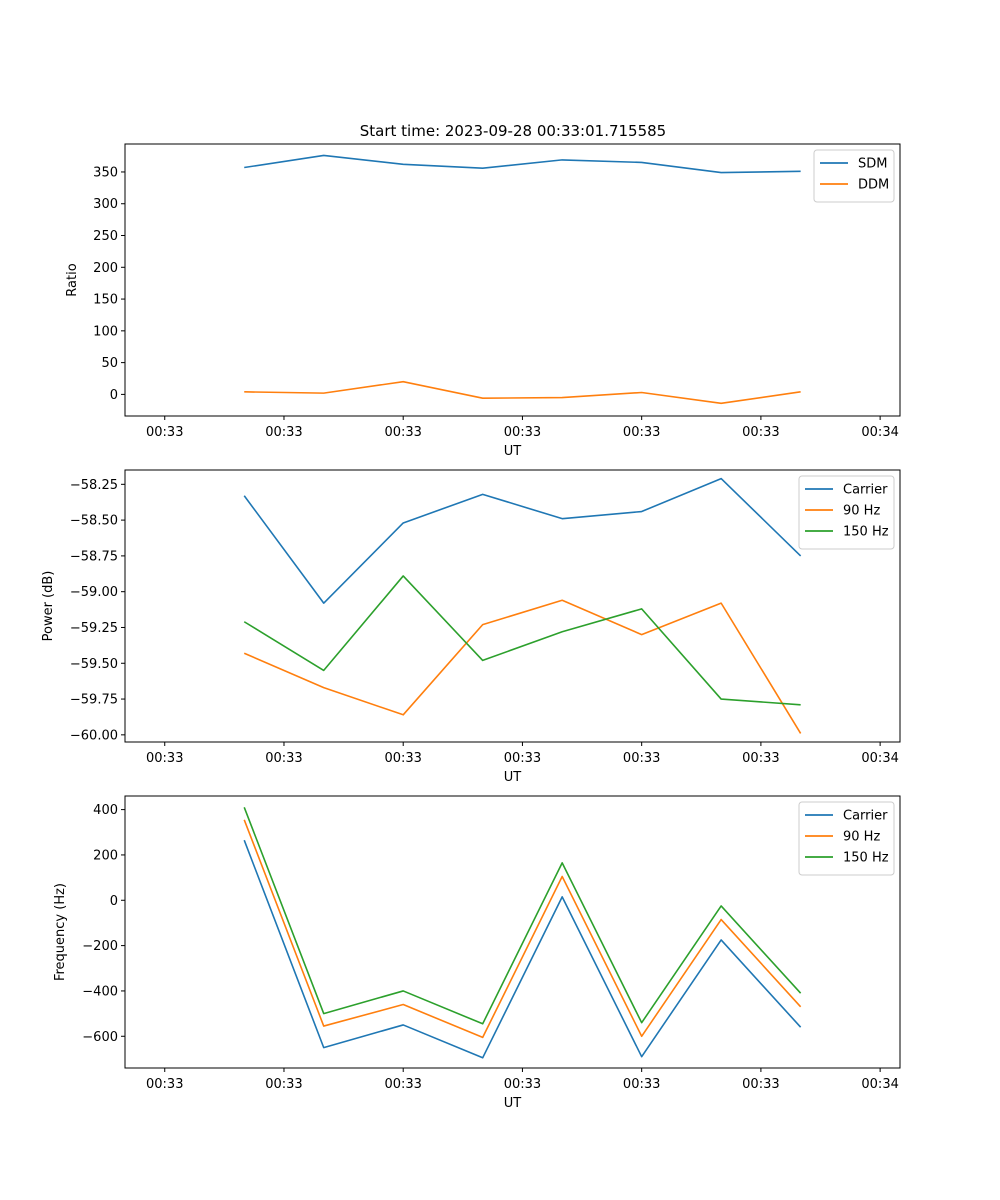 Image resolution: width=1000 pixels, height=1200 pixels. Describe the element at coordinates (60, 932) in the screenshot. I see `y-axis-label: Frequency (Hz)` at that location.